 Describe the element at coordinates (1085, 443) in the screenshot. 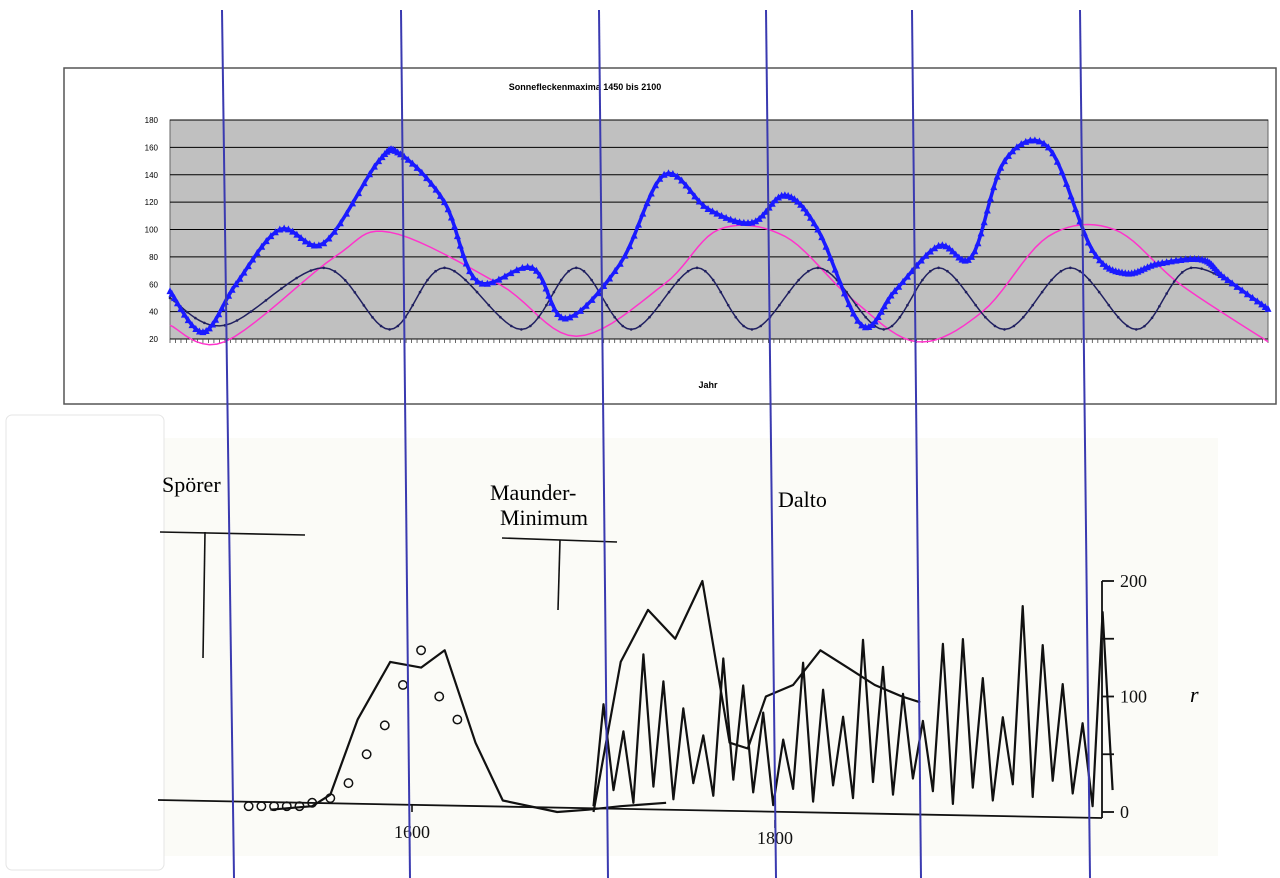

I see `overlay-line` at that location.